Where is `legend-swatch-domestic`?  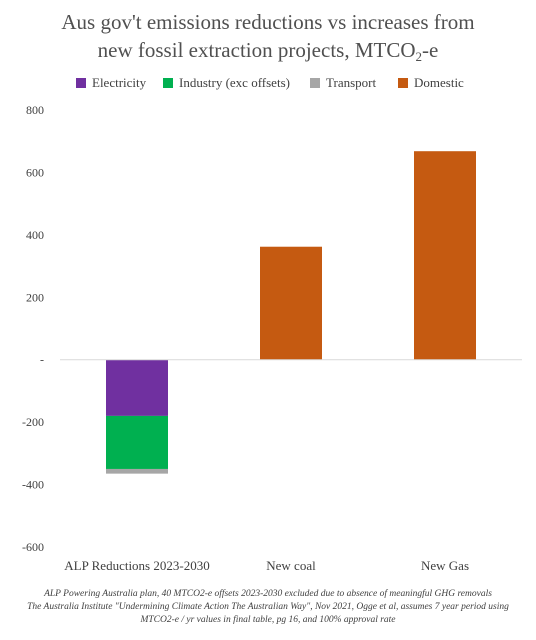 legend-swatch-domestic is located at coordinates (403, 83).